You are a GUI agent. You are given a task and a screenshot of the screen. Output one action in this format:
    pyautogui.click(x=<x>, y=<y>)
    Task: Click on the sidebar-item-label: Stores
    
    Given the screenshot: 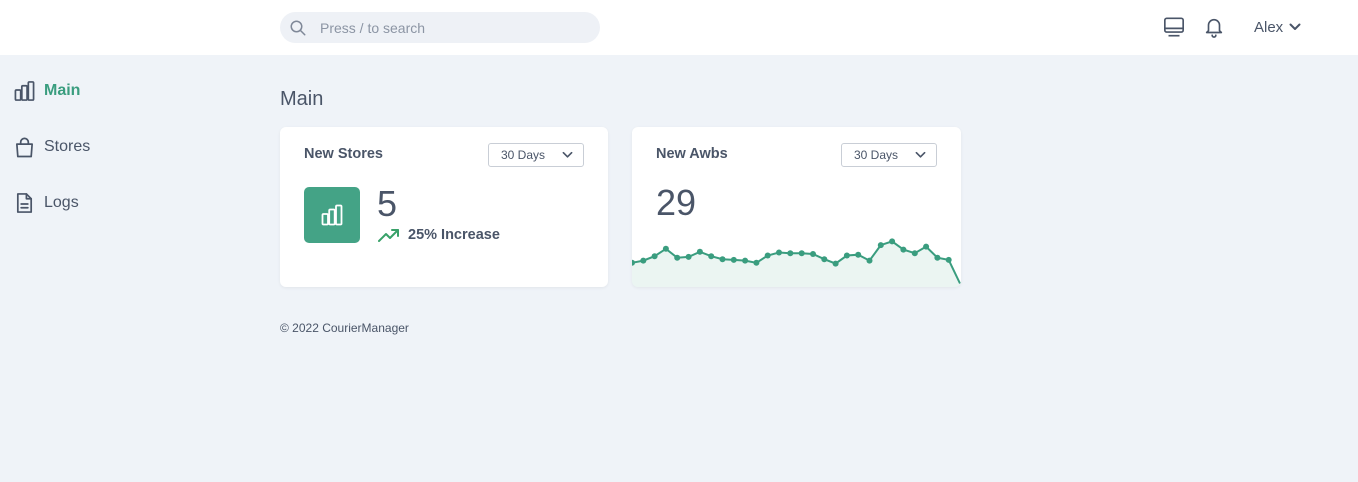 What is the action you would take?
    pyautogui.click(x=67, y=146)
    